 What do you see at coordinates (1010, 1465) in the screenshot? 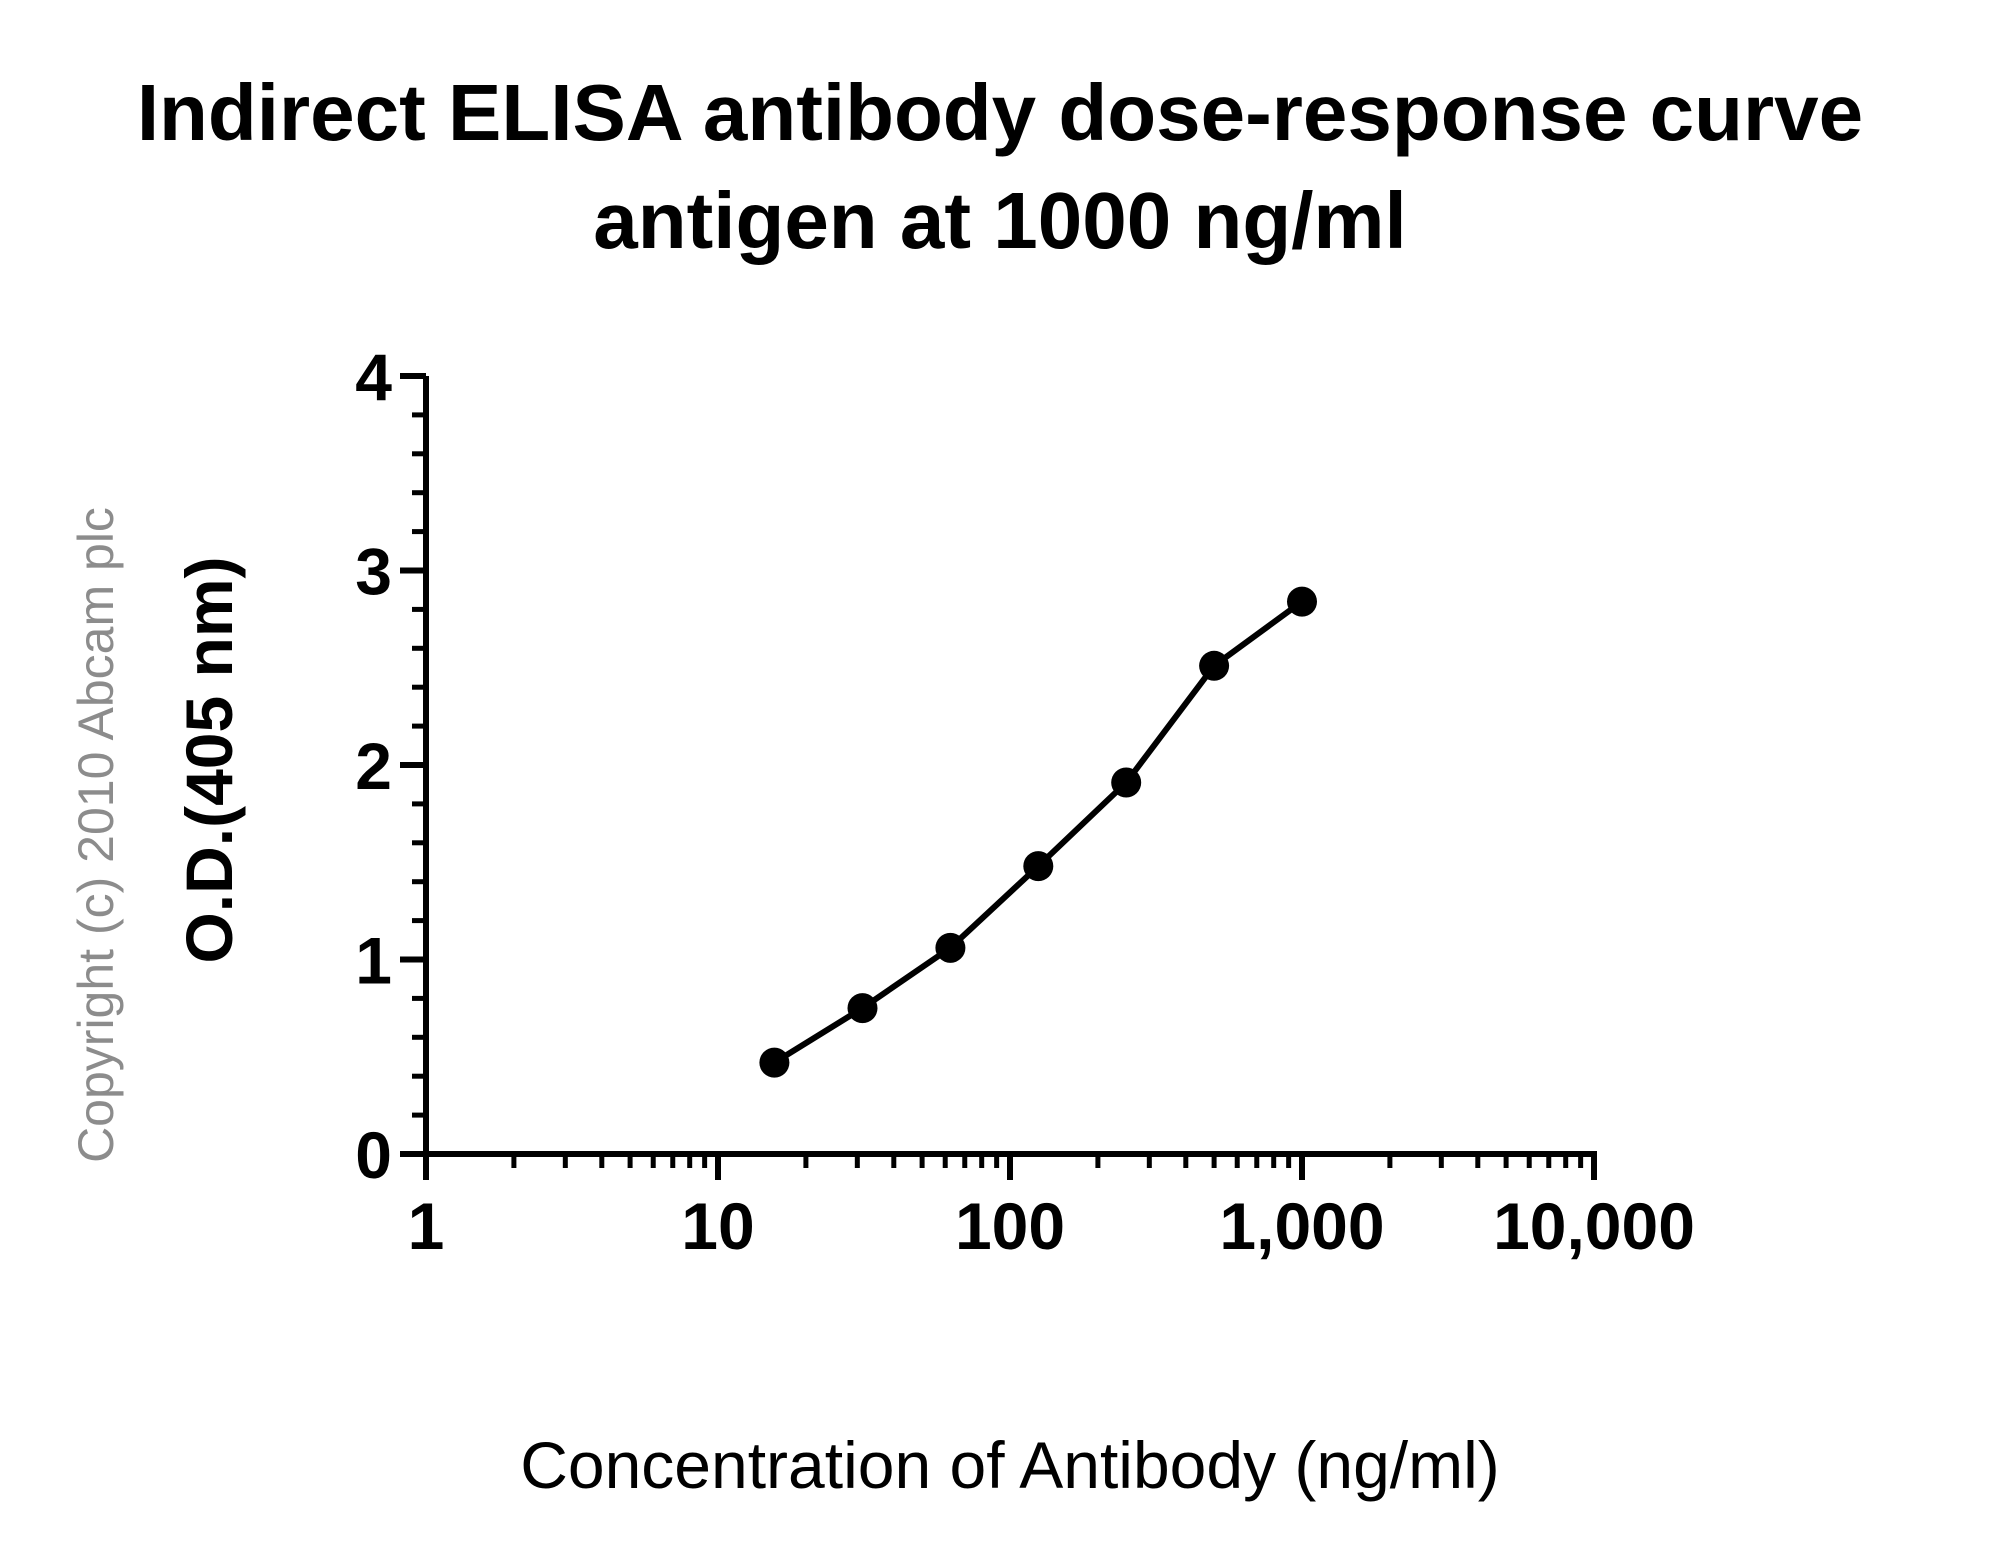
I see `x-axis-label: Concentration of Antibody (ng/ml)` at bounding box center [1010, 1465].